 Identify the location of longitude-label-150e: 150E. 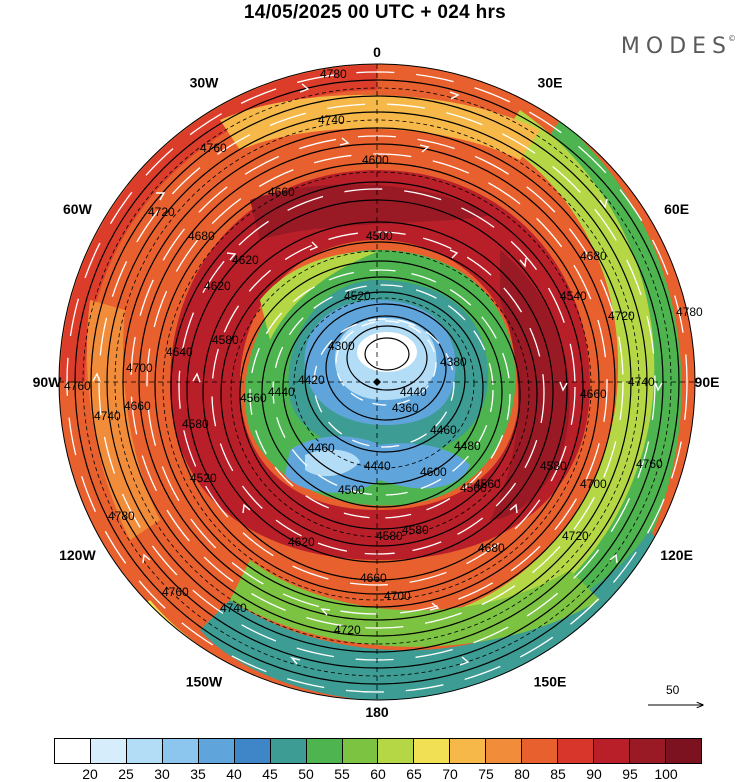
(550, 682).